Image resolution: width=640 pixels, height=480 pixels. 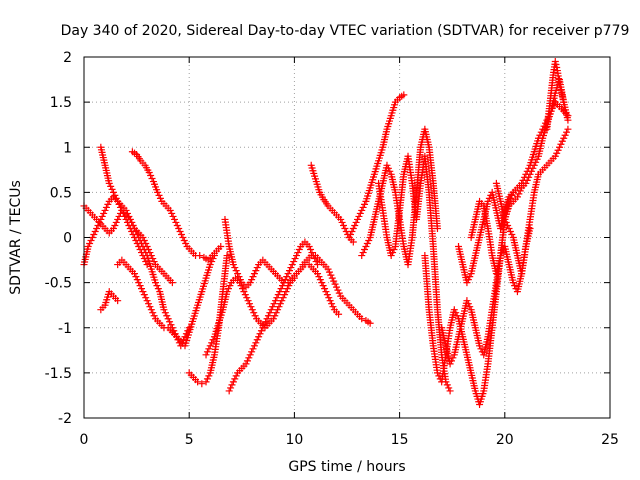 What do you see at coordinates (67, 239) in the screenshot?
I see `y-tick-label: 0` at bounding box center [67, 239].